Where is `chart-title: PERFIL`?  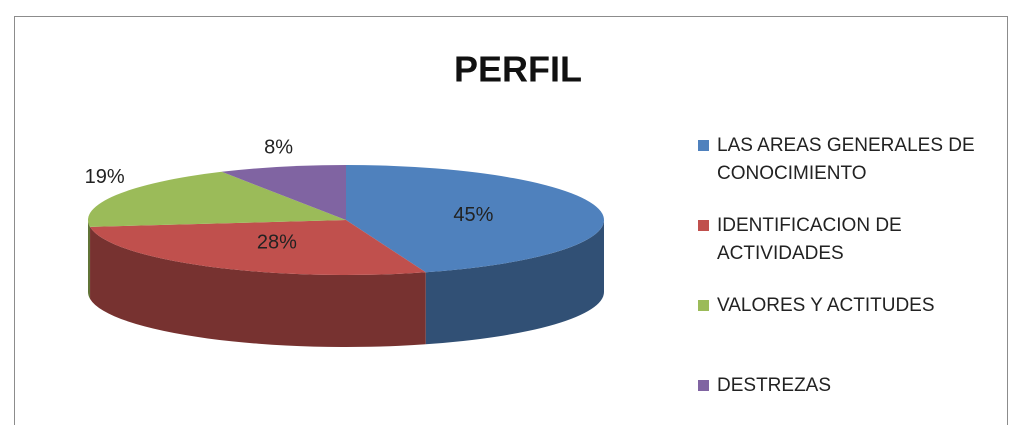
chart-title: PERFIL is located at coordinates (518, 69).